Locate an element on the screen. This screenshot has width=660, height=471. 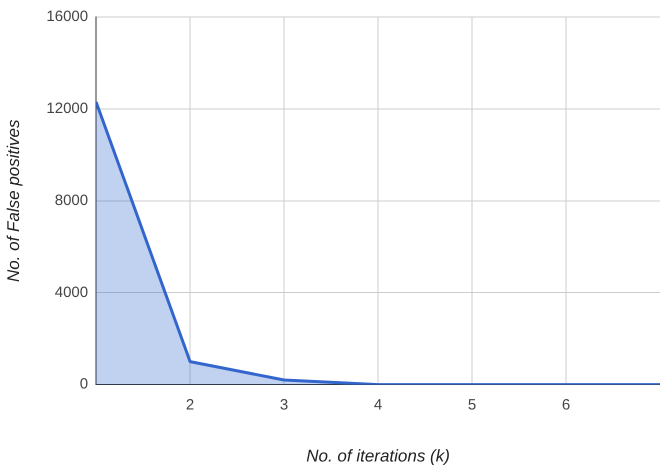
y-tick-label: 0 is located at coordinates (84, 384).